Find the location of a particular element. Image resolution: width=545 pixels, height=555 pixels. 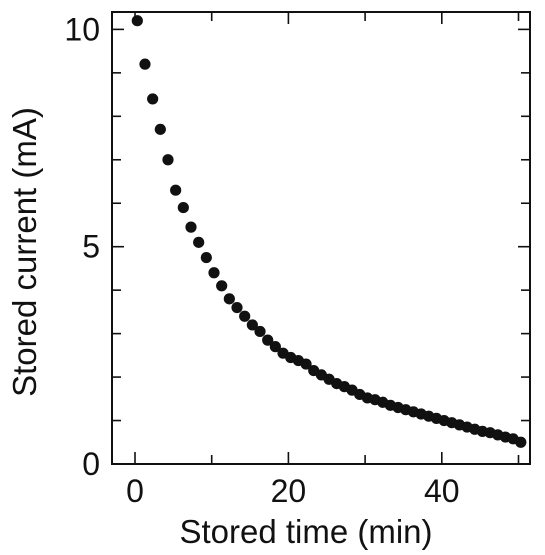

y-tick-label: 5 is located at coordinates (91, 247).